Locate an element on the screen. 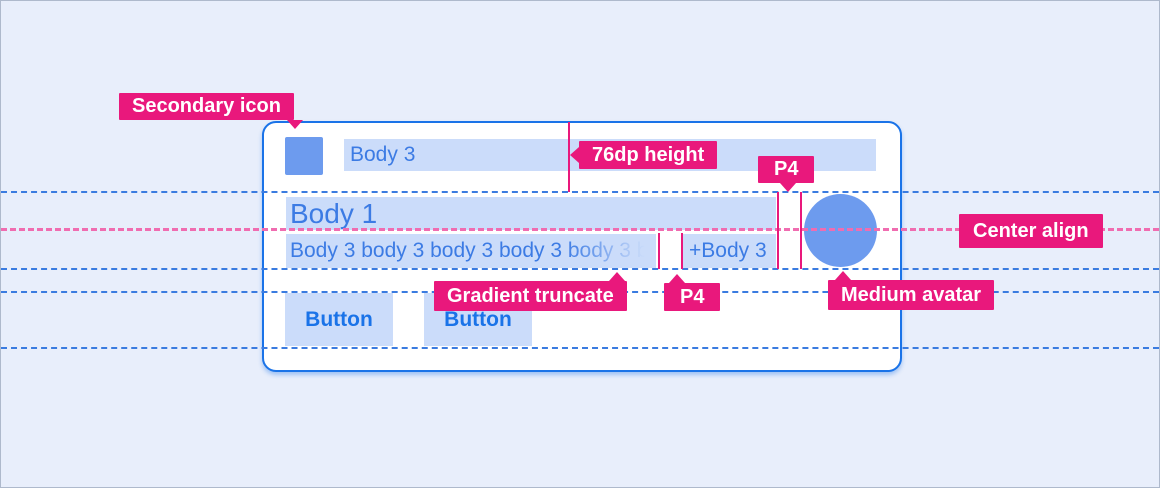 Image resolution: width=1160 pixels, height=488 pixels. button-1: Button is located at coordinates (339, 319).